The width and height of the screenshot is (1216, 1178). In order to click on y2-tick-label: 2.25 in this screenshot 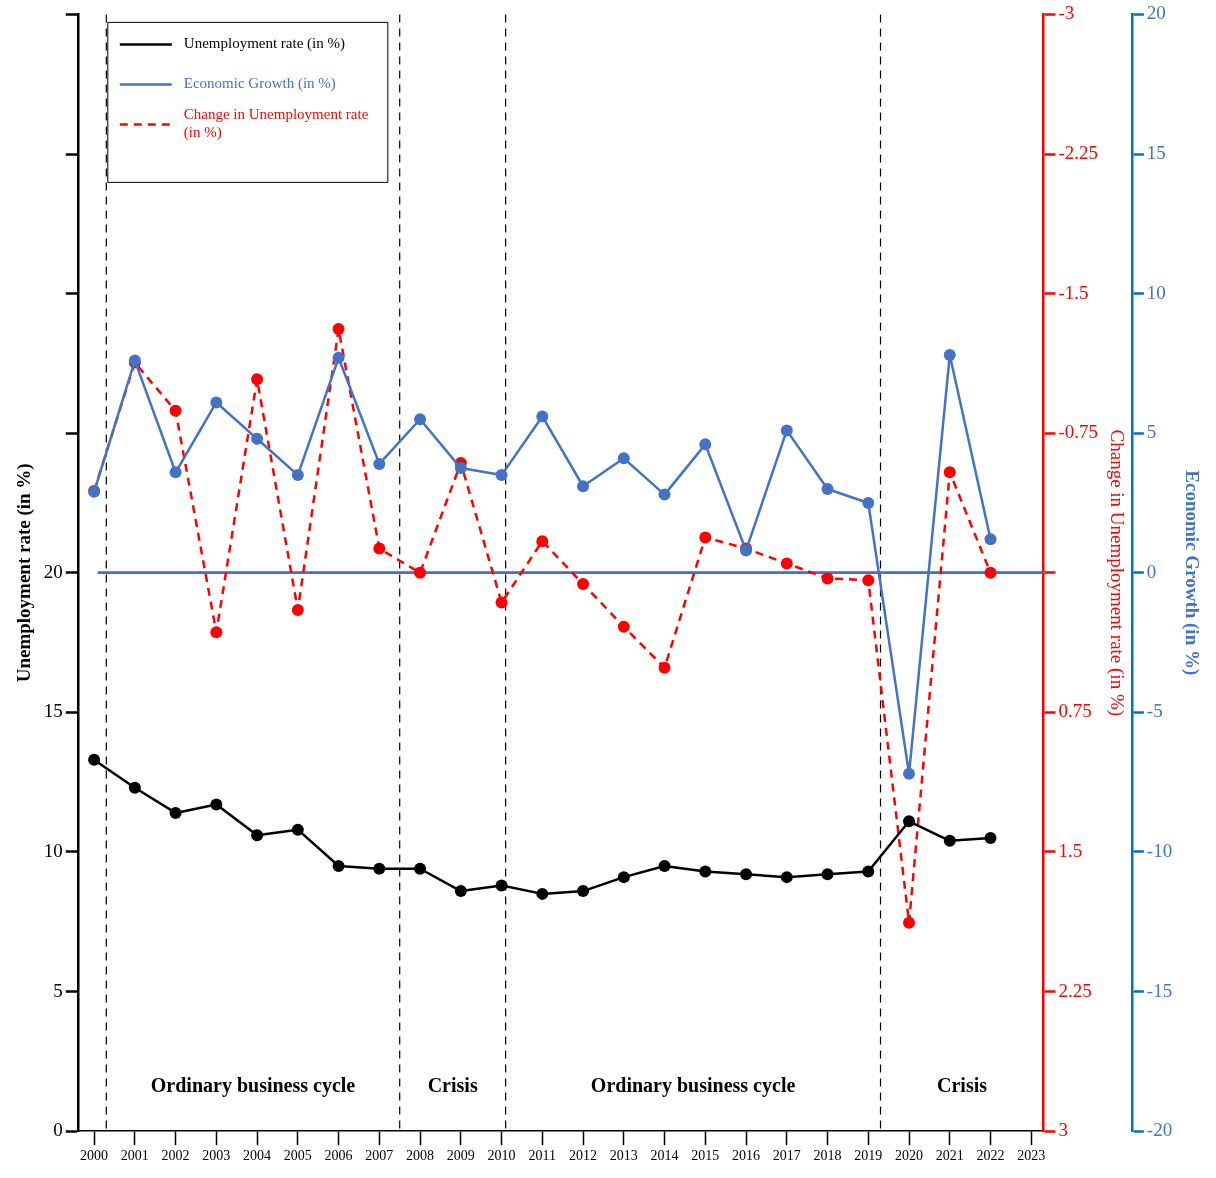, I will do `click(1075, 990)`.